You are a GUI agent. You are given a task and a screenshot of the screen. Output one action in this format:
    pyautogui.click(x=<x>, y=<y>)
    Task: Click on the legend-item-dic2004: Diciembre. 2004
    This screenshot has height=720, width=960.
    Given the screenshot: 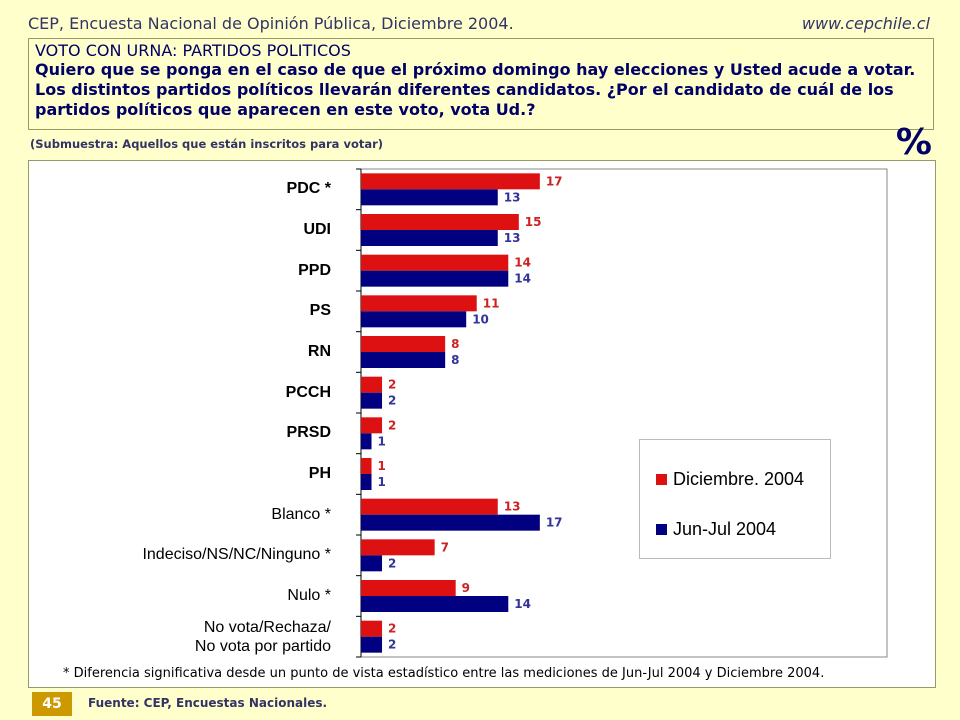 What is the action you would take?
    pyautogui.click(x=730, y=479)
    